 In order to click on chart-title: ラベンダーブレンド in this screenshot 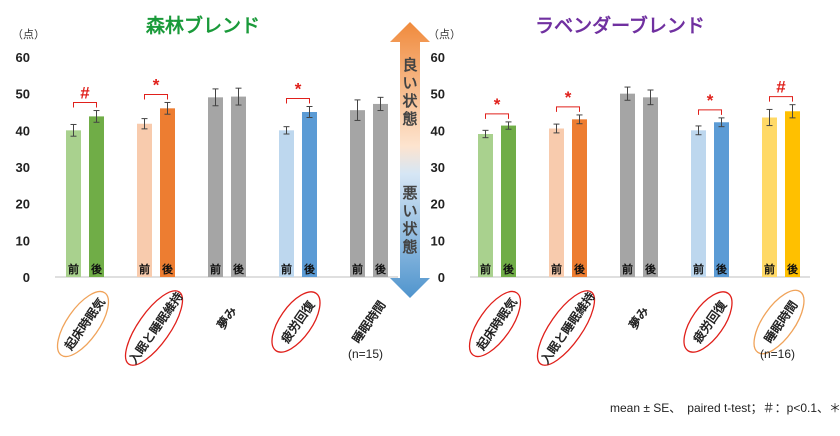, I will do `click(620, 25)`.